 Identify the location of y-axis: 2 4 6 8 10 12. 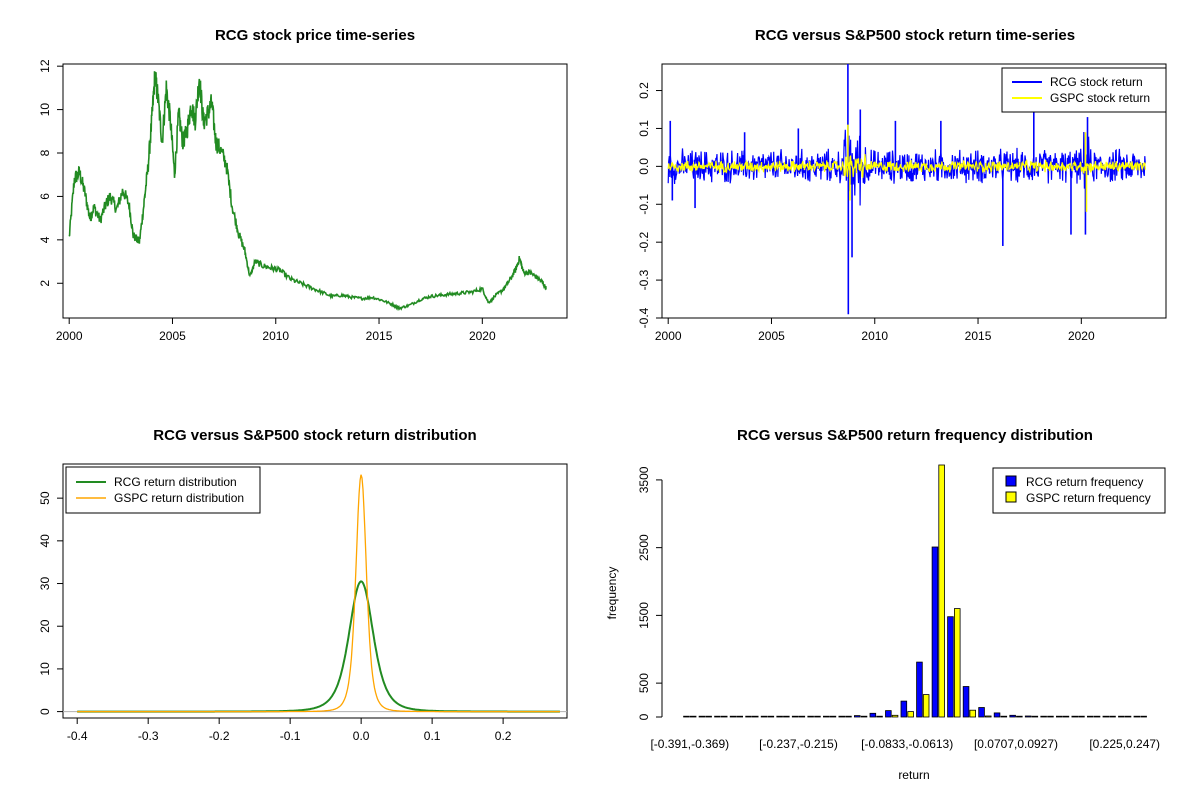
(51, 173).